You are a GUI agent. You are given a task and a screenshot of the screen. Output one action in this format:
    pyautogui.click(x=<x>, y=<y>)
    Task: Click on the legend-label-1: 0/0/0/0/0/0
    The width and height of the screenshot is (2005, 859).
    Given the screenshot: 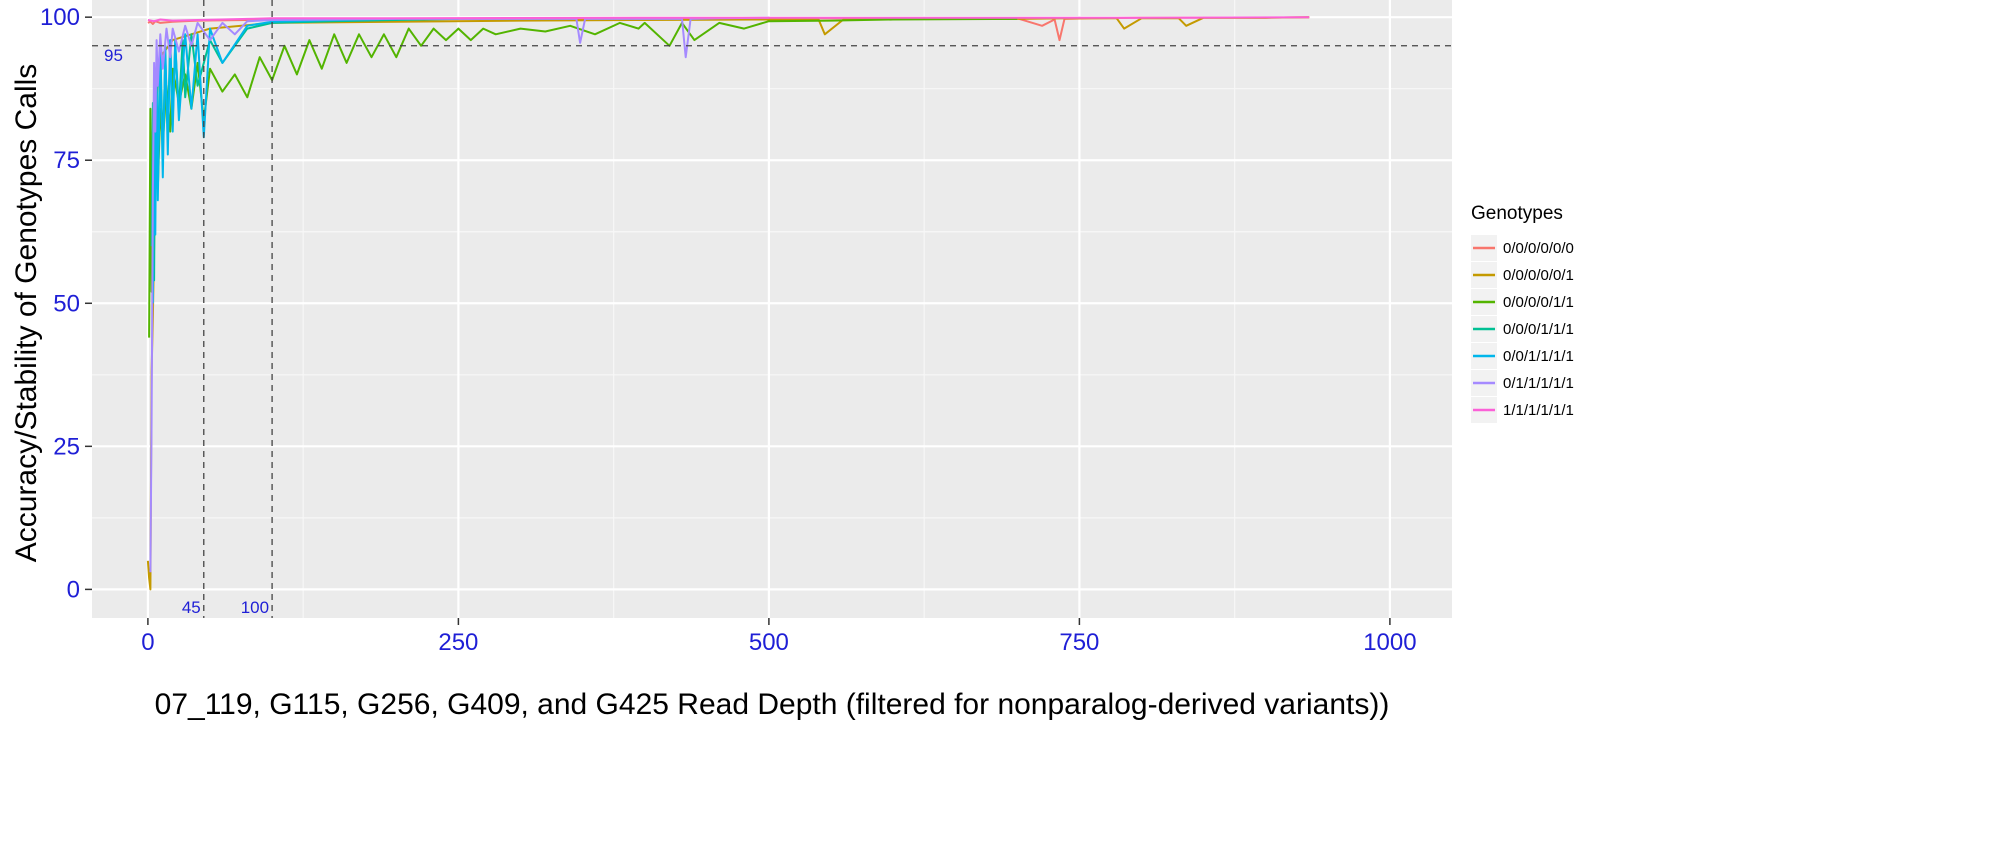 What is the action you would take?
    pyautogui.click(x=1538, y=248)
    